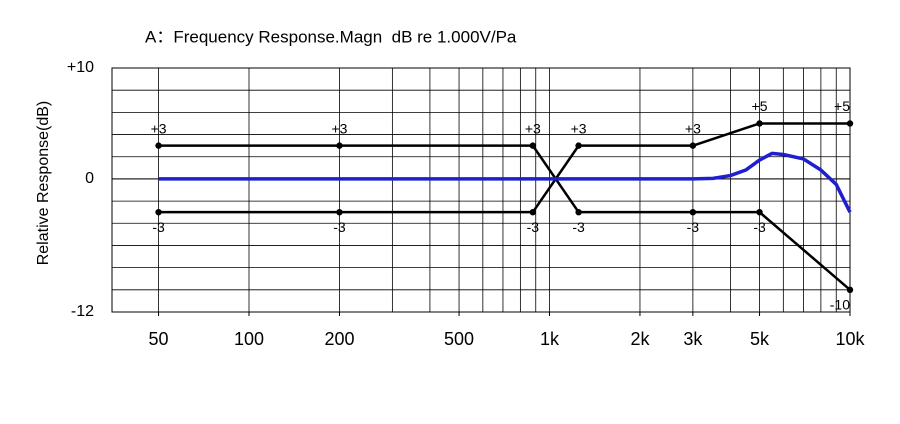  What do you see at coordinates (850, 339) in the screenshot?
I see `x-tick-label: 10k` at bounding box center [850, 339].